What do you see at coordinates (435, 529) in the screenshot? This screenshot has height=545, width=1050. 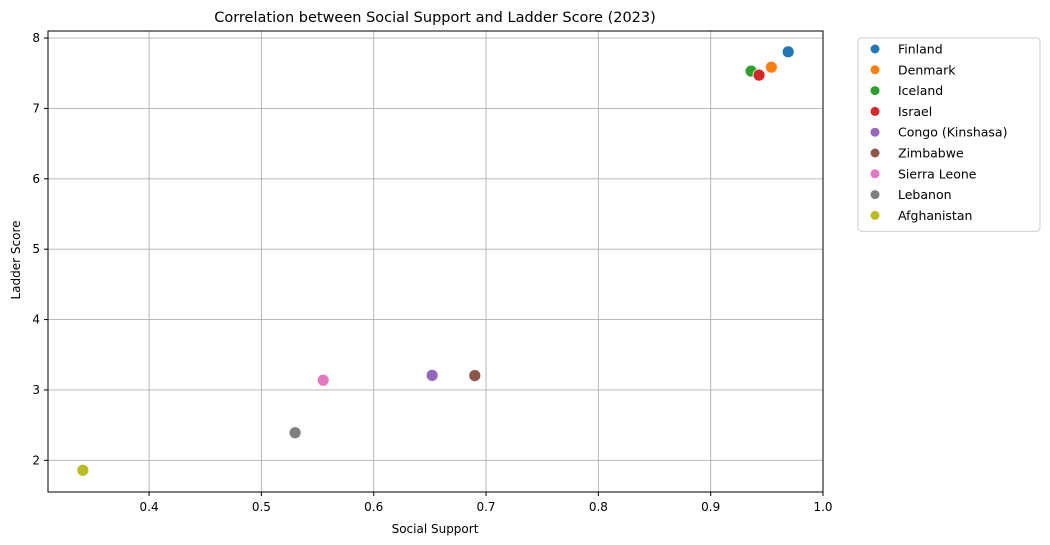 I see `x-axis-label: Social Support` at bounding box center [435, 529].